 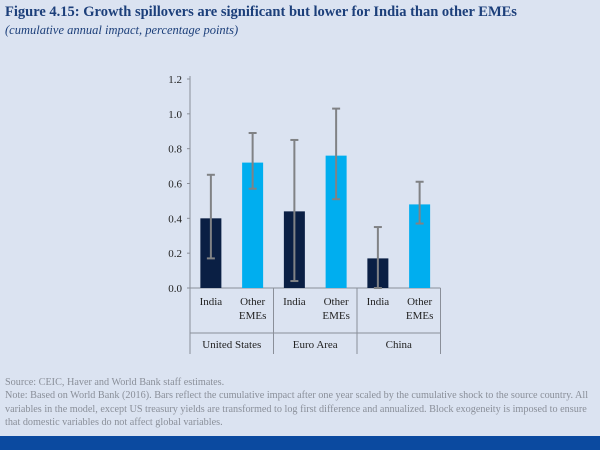 I want to click on y-tick-label: 0.2, so click(x=175, y=254).